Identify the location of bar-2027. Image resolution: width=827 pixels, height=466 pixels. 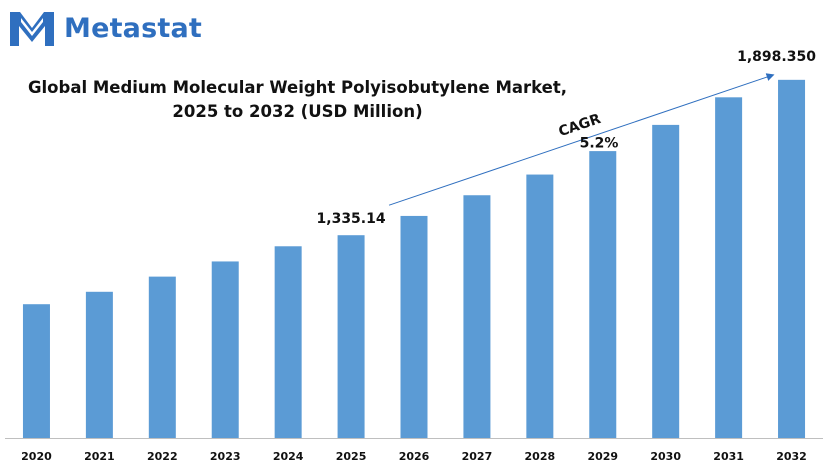
(477, 316).